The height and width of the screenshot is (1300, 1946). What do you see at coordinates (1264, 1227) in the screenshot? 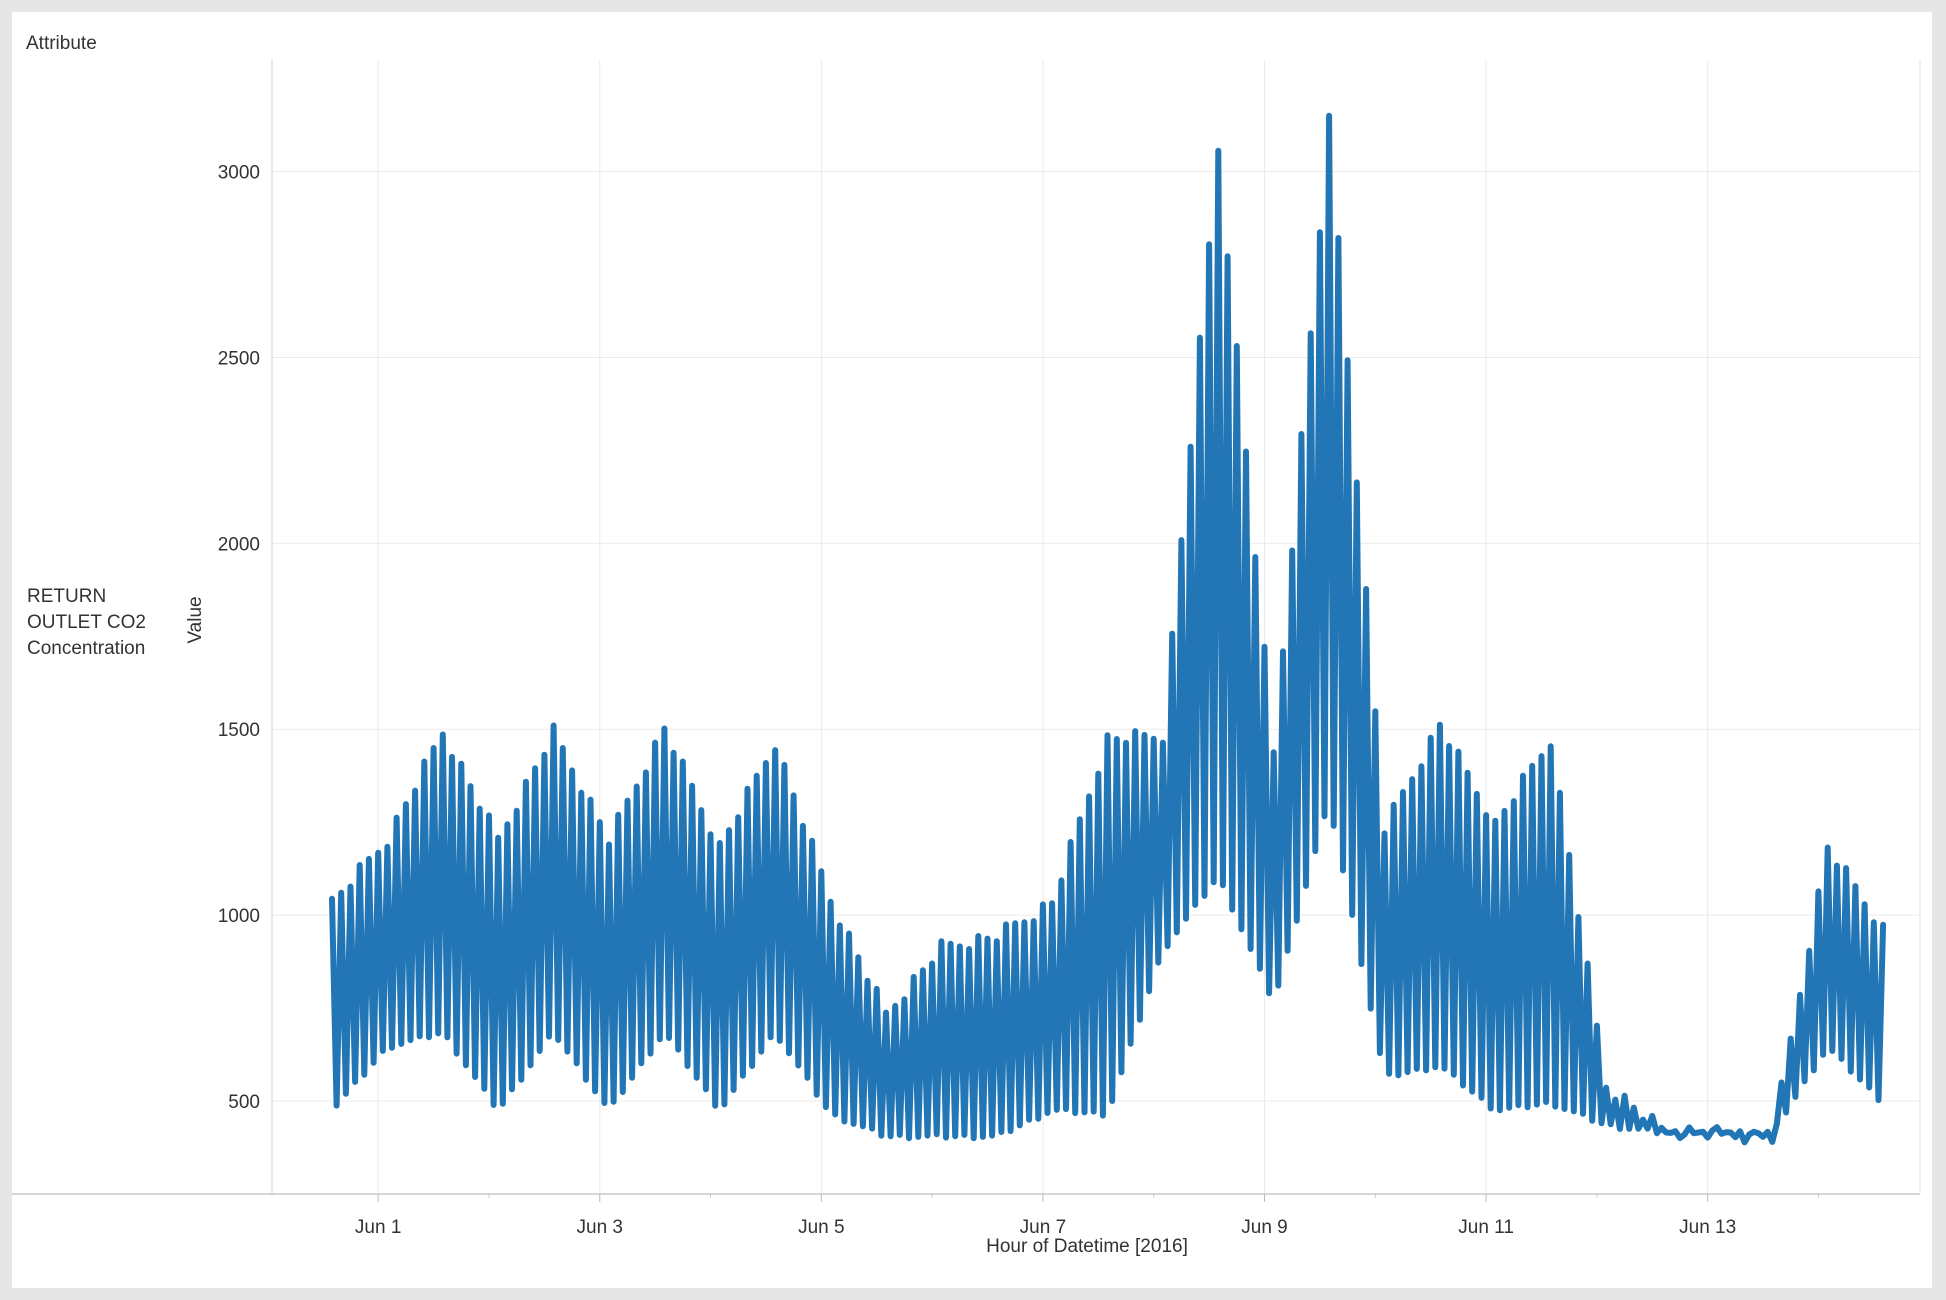
I see `x-tick-label: Jun 9` at bounding box center [1264, 1227].